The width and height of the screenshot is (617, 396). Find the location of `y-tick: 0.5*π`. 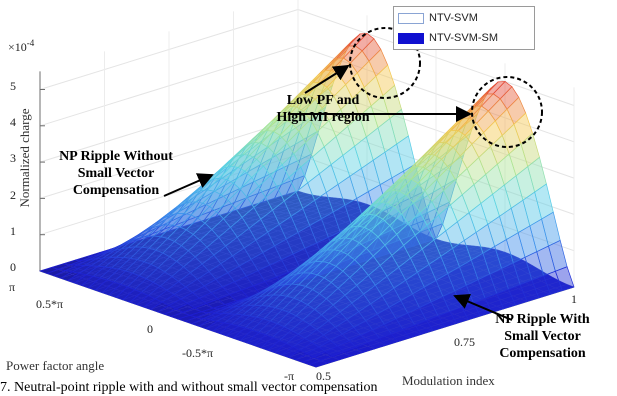

y-tick: 0.5*π is located at coordinates (50, 304).